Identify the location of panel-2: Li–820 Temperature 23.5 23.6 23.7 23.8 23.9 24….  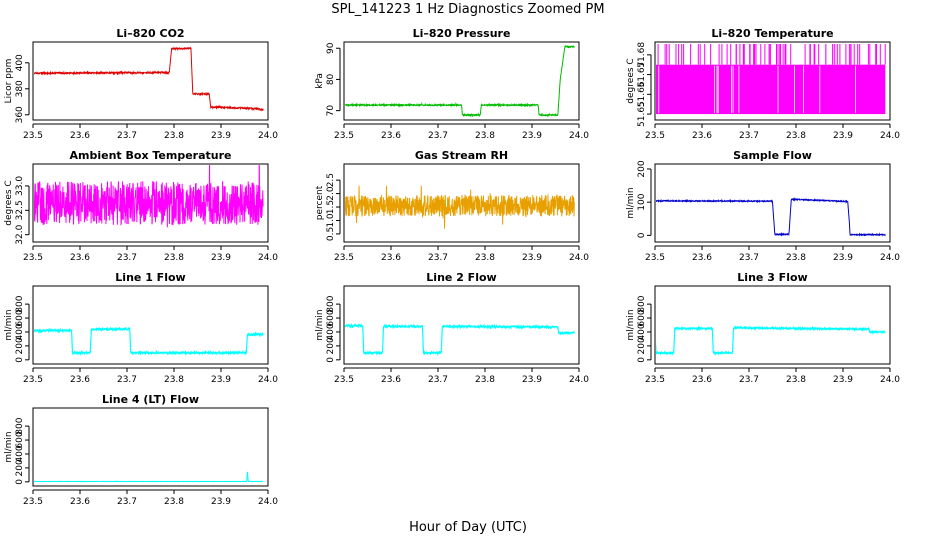
(763, 84).